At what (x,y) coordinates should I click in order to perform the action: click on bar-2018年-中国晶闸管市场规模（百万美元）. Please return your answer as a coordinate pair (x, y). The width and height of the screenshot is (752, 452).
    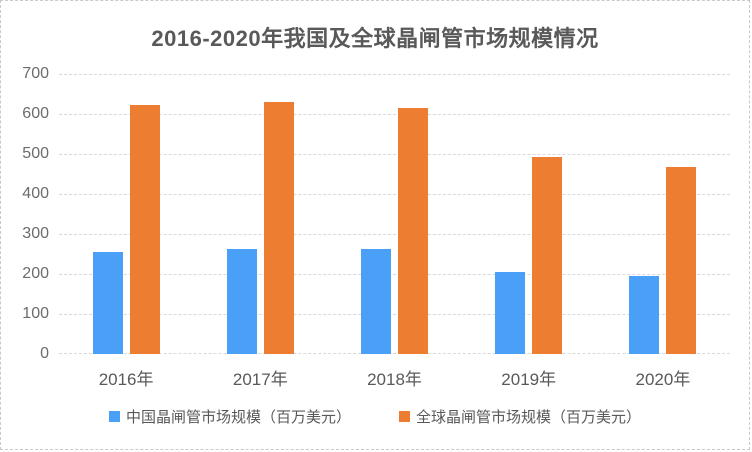
    Looking at the image, I should click on (376, 301).